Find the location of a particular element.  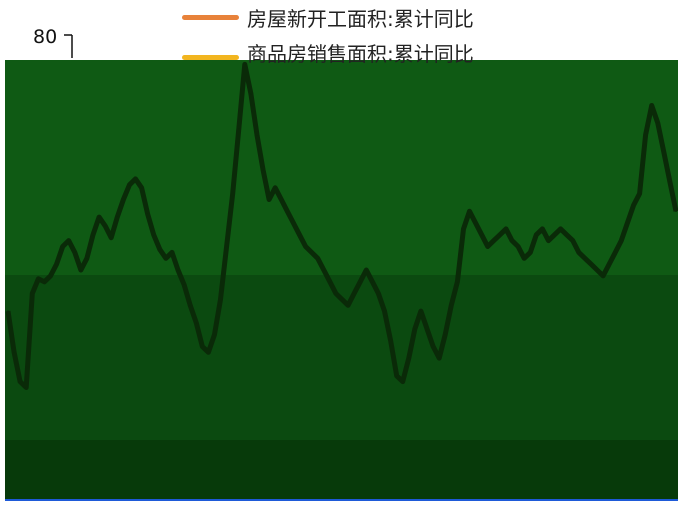

legend-swatch-sales-area is located at coordinates (210, 57).